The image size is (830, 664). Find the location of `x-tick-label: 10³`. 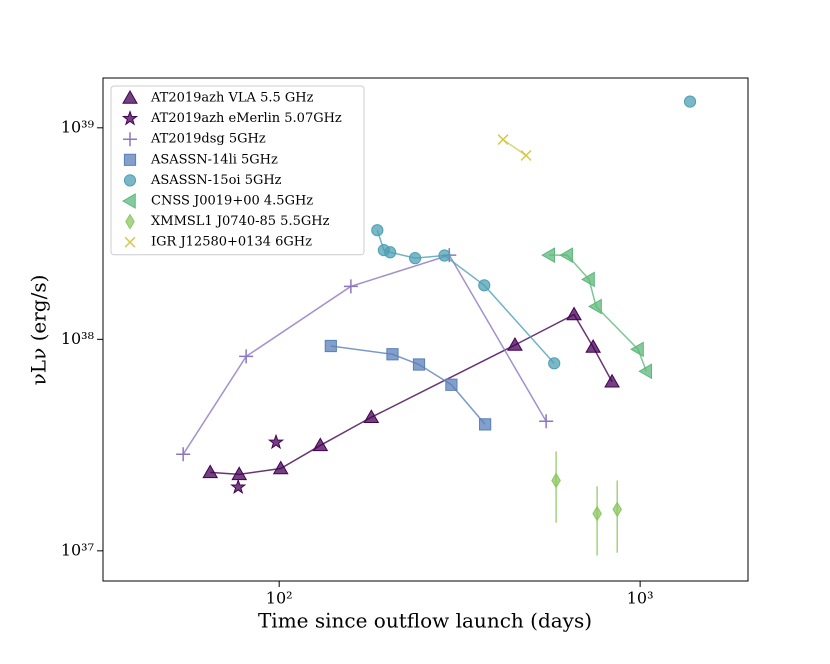

x-tick-label: 10³ is located at coordinates (640, 598).